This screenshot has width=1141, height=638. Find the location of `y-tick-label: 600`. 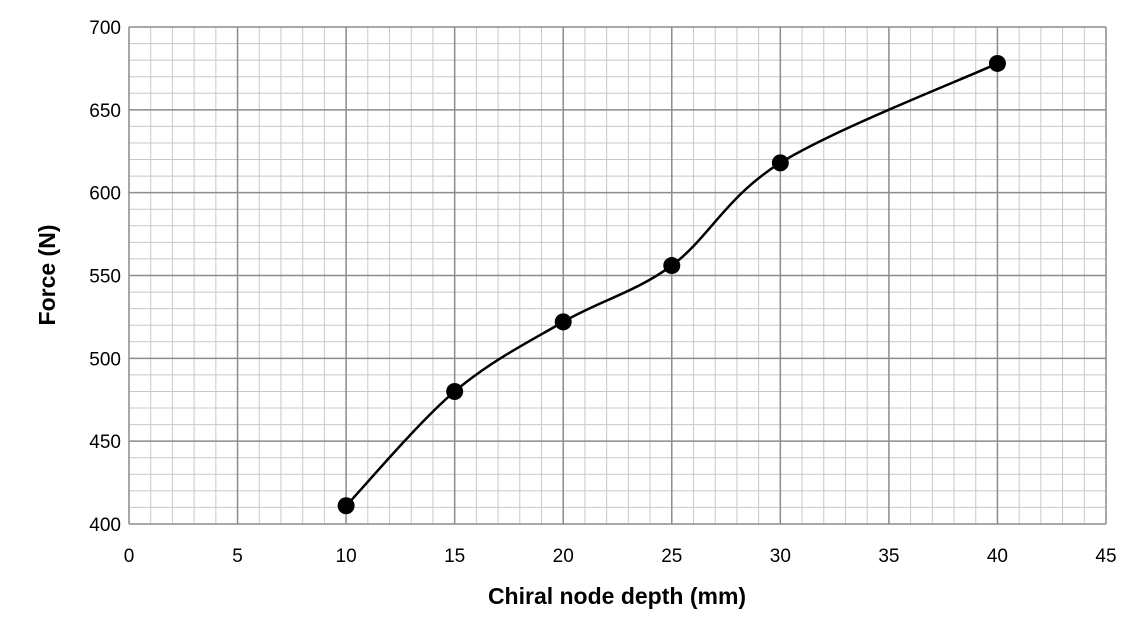

y-tick-label: 600 is located at coordinates (105, 194).